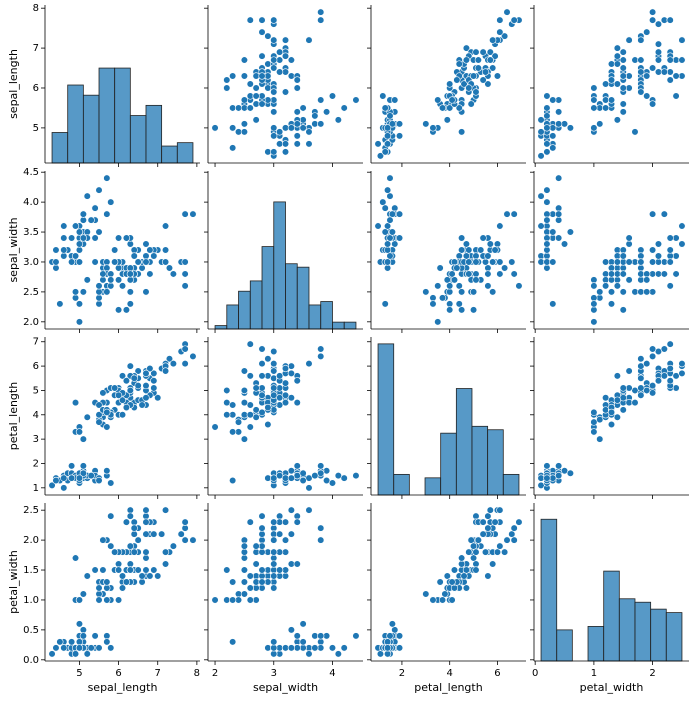  I want to click on y-tick-label: 6, so click(36, 366).